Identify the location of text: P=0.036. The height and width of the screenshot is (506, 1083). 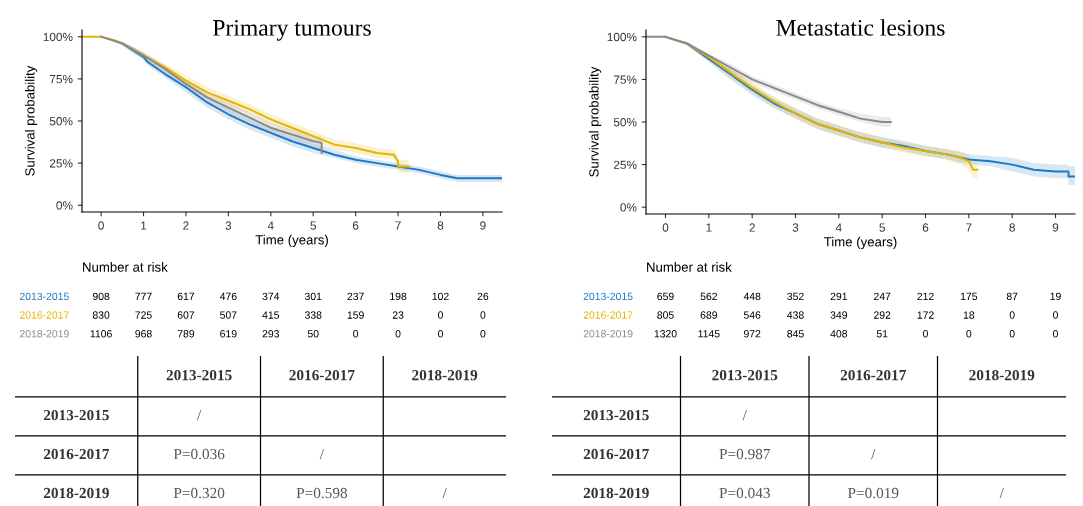
(199, 454).